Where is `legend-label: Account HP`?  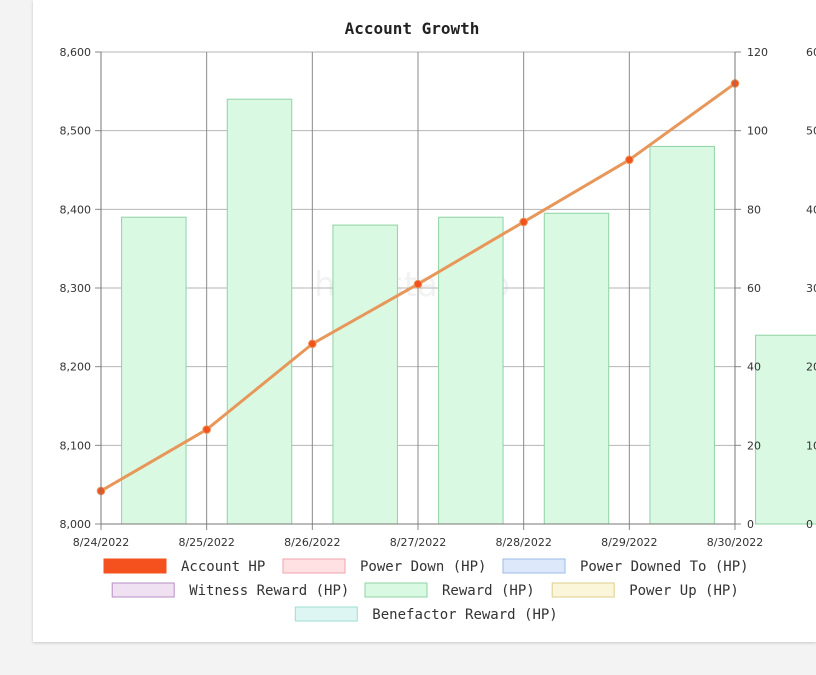 legend-label: Account HP is located at coordinates (223, 567).